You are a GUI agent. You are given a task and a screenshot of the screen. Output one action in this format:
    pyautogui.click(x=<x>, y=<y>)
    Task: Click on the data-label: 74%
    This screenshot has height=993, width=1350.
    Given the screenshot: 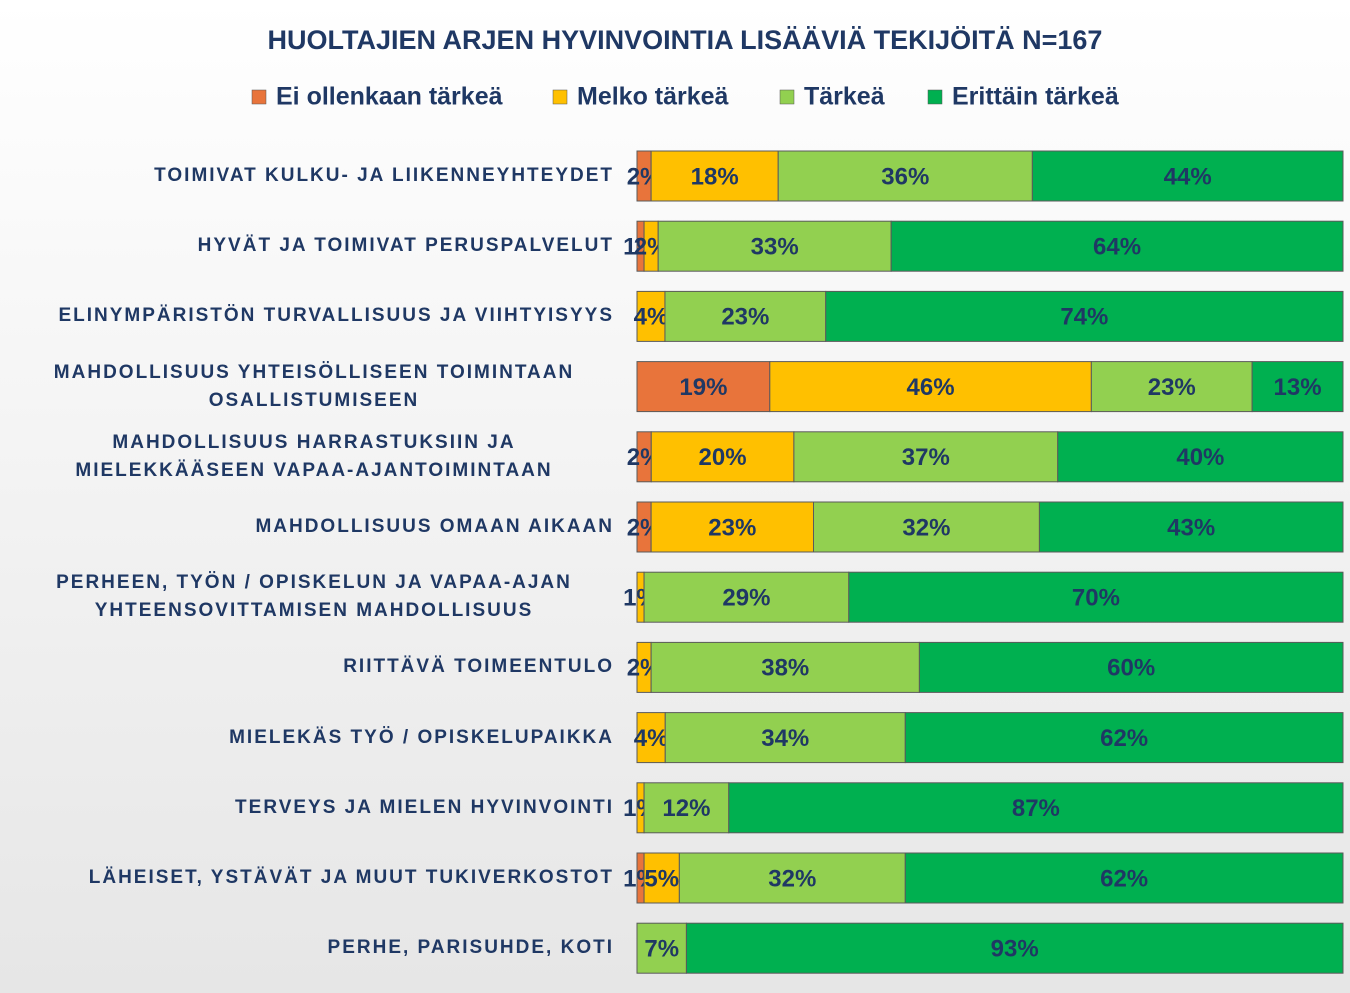 What is the action you would take?
    pyautogui.click(x=1084, y=317)
    